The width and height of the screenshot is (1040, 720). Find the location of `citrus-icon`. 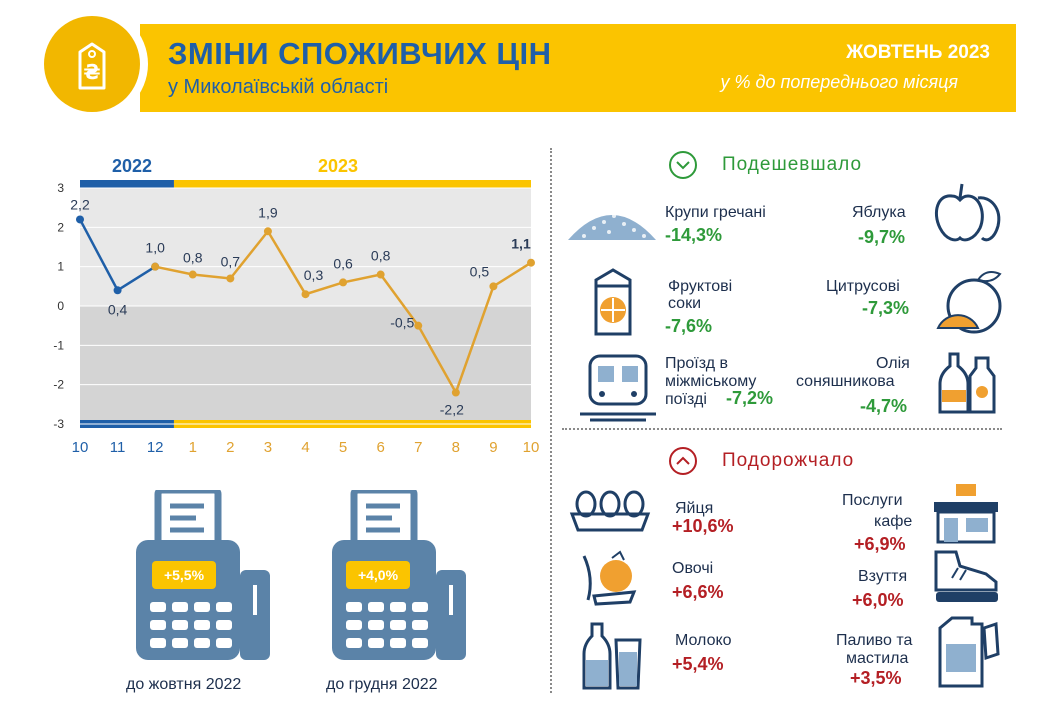

citrus-icon is located at coordinates (969, 302).